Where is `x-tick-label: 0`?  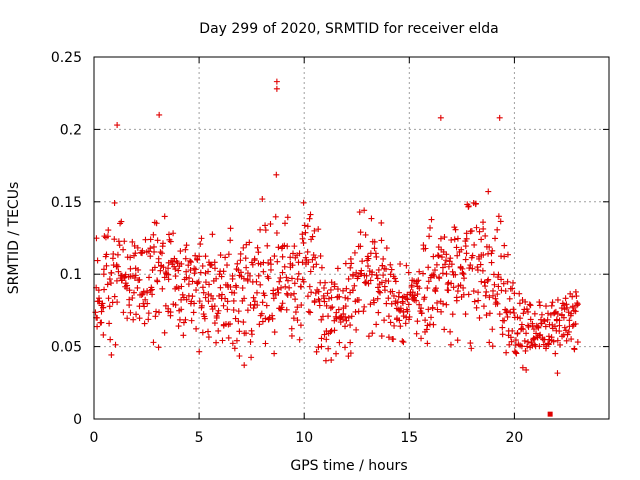
x-tick-label: 0 is located at coordinates (94, 438).